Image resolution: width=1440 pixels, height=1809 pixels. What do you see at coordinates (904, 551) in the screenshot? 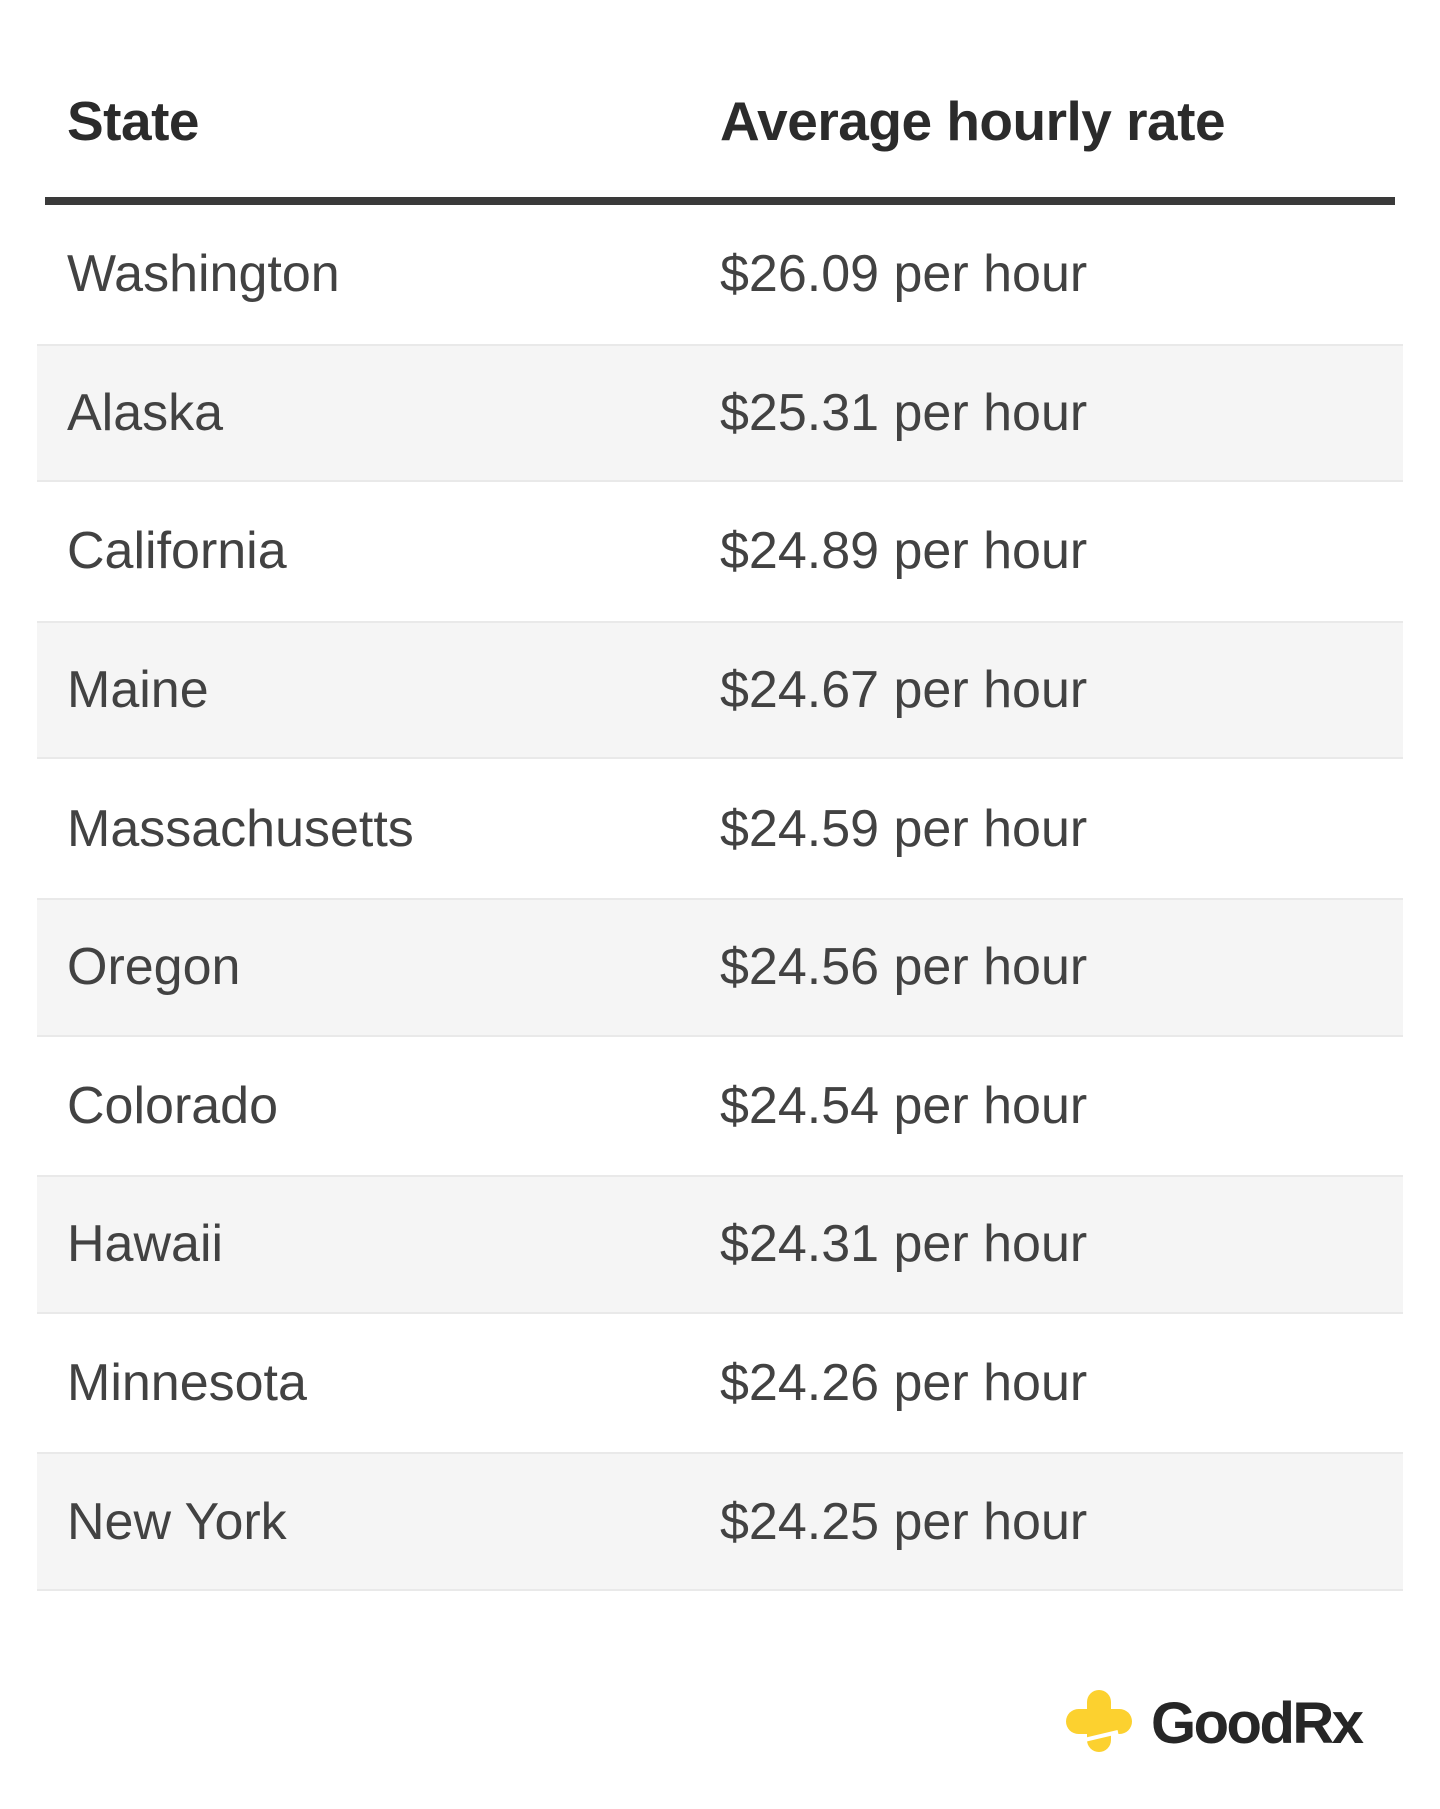
I see `rate-cell: $24.89 per hour` at bounding box center [904, 551].